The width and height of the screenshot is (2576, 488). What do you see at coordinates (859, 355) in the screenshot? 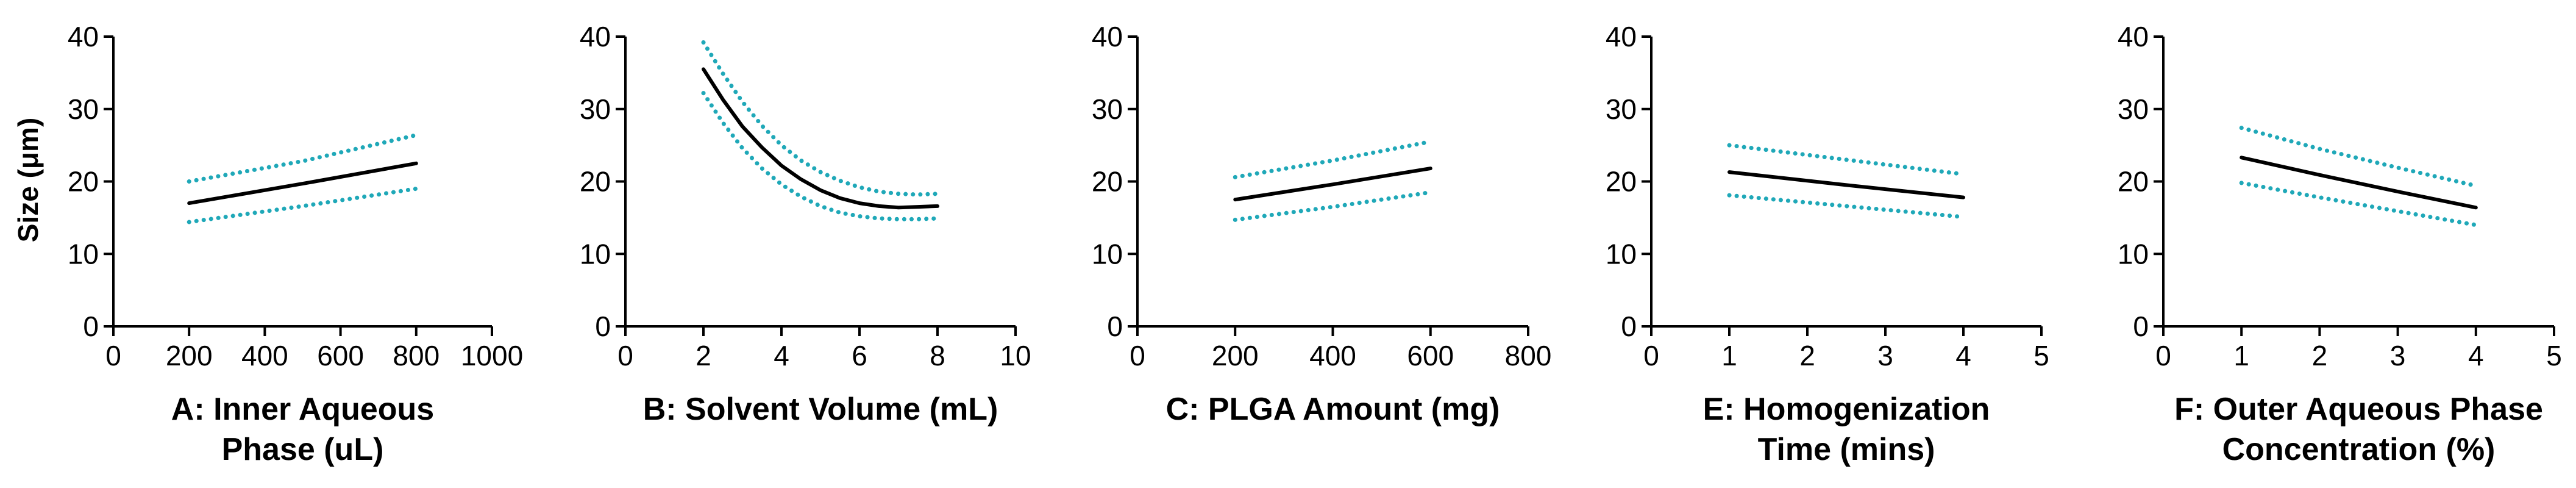
I see `x-tick-label: 6` at bounding box center [859, 355].